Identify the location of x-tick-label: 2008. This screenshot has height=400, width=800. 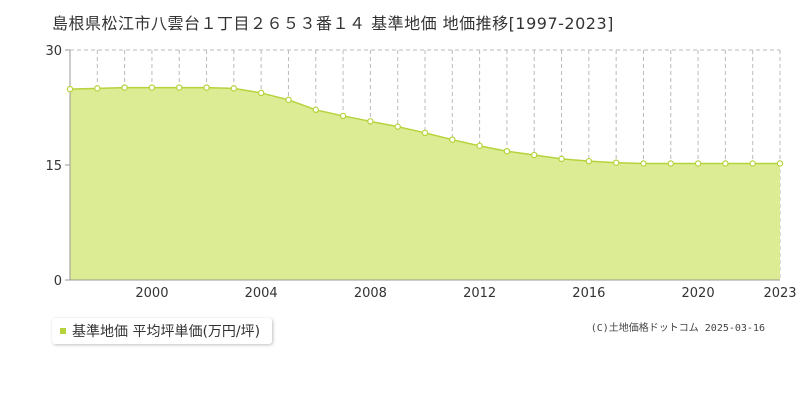
(370, 293).